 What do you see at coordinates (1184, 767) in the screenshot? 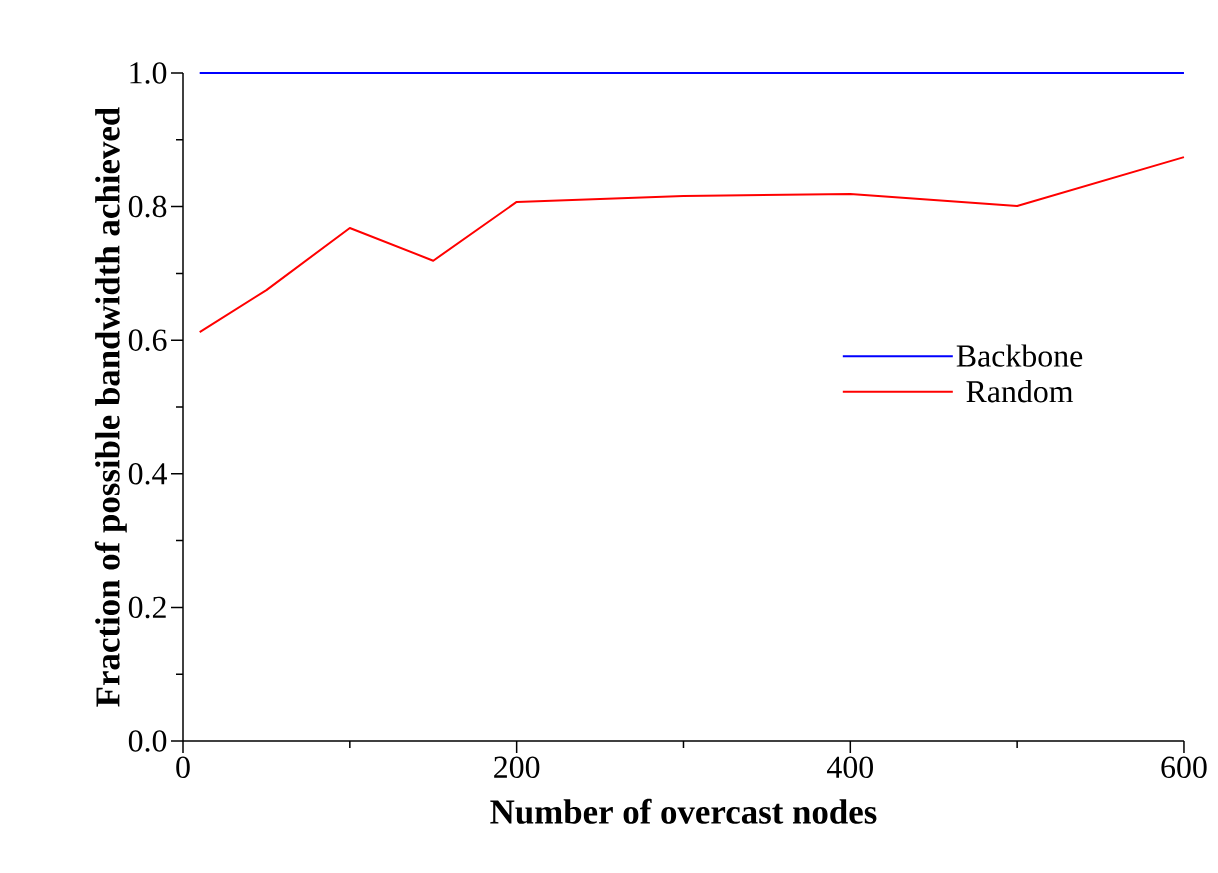
I see `x-tick-label: 600` at bounding box center [1184, 767].